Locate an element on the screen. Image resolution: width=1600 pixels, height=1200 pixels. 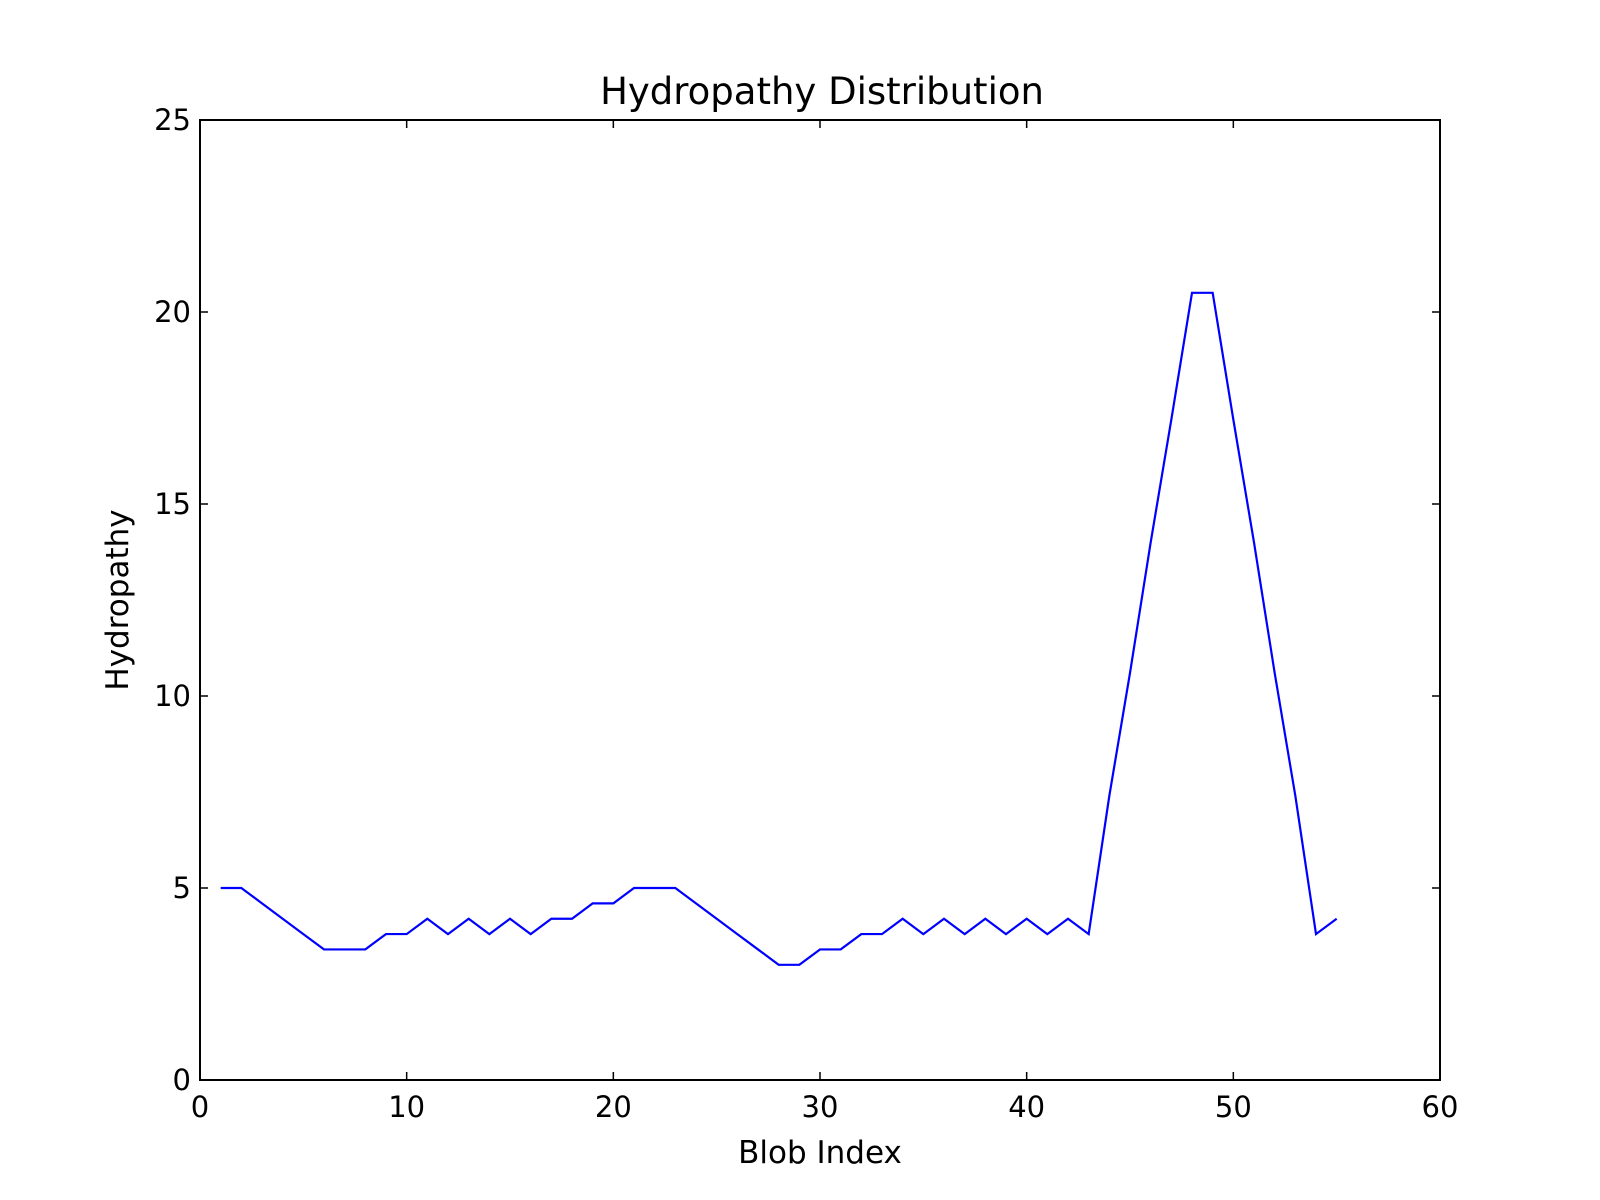
x-tick-label: 60 is located at coordinates (1440, 1107).